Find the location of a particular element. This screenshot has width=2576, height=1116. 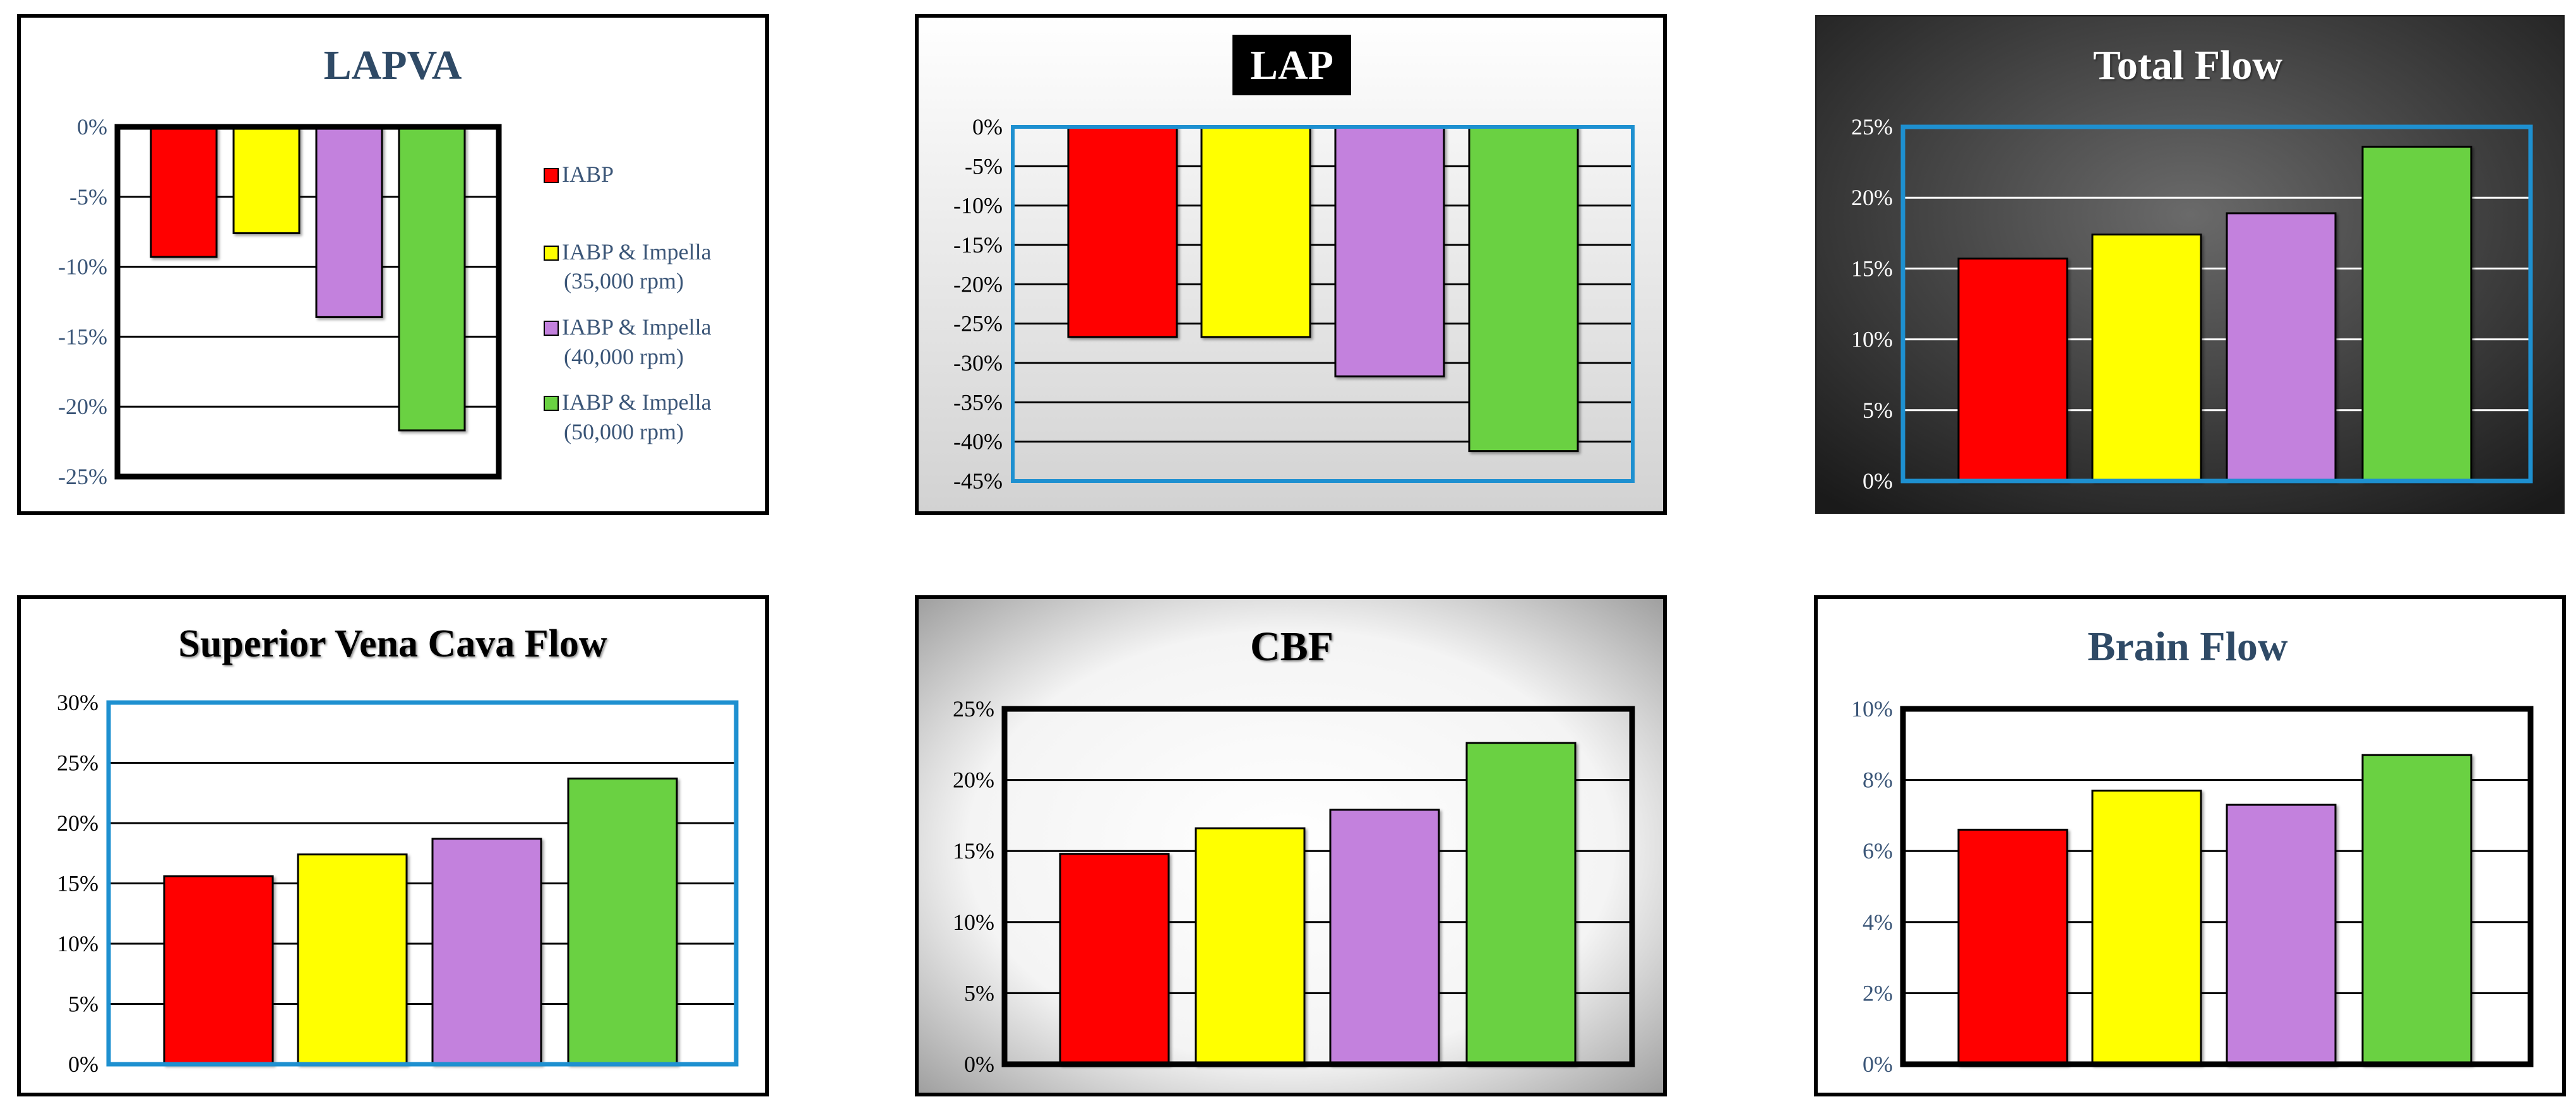

lapva-bar-iabp is located at coordinates (184, 192).